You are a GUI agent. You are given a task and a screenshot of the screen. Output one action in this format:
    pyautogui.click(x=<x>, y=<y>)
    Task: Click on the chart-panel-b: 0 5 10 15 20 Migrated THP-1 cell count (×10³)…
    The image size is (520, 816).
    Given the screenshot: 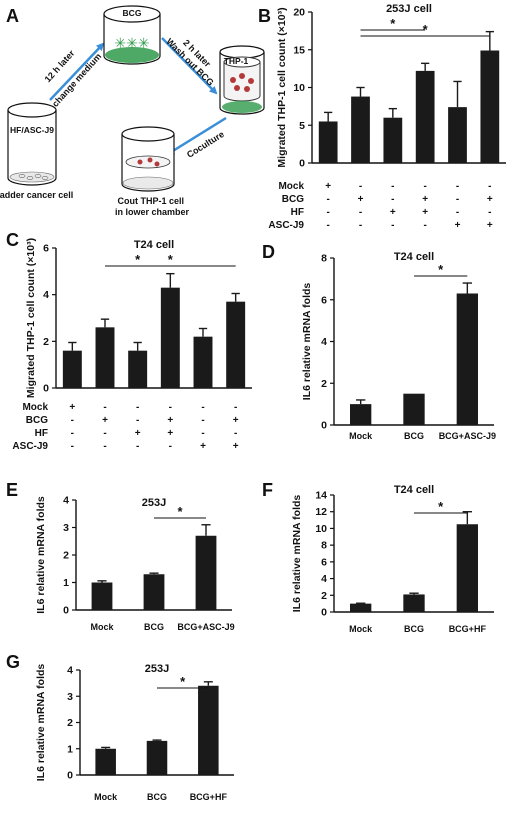 What is the action you would take?
    pyautogui.click(x=387, y=117)
    